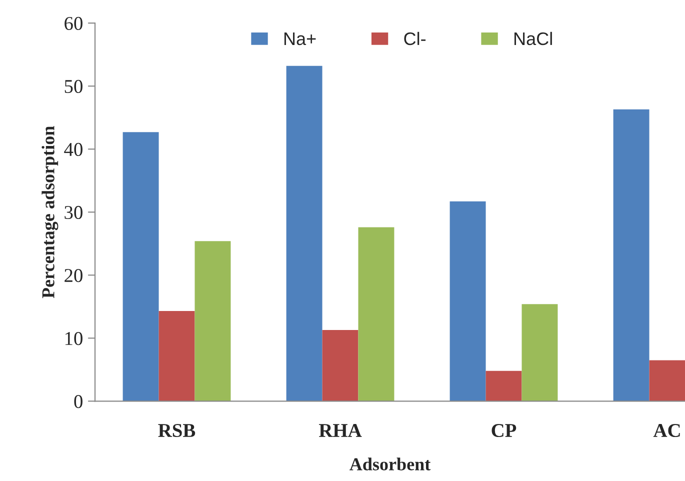 This screenshot has height=481, width=685. Describe the element at coordinates (78, 401) in the screenshot. I see `y-tick-label: 0` at that location.